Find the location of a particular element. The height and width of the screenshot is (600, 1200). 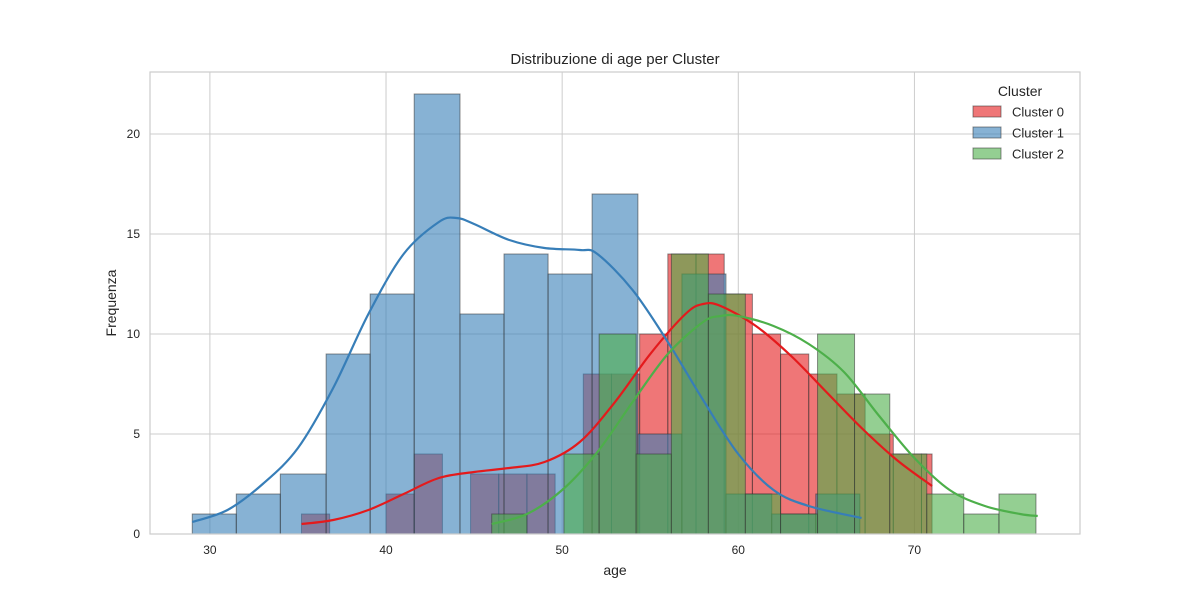

y-axis-label: Frequenza is located at coordinates (111, 302).